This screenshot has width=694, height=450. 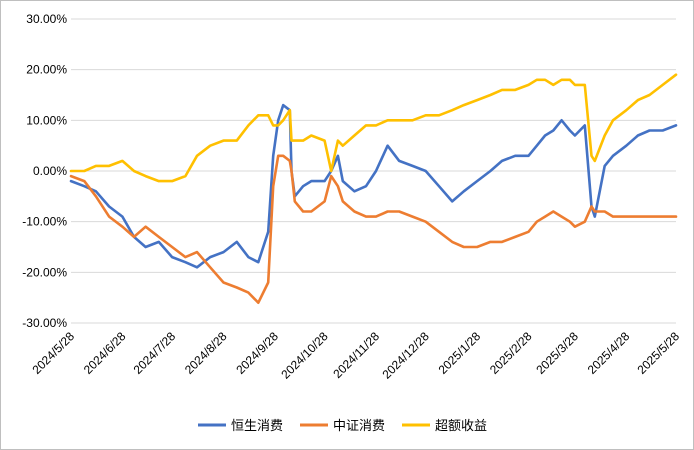 I want to click on y-tick-label: 10.00%, so click(x=46, y=120).